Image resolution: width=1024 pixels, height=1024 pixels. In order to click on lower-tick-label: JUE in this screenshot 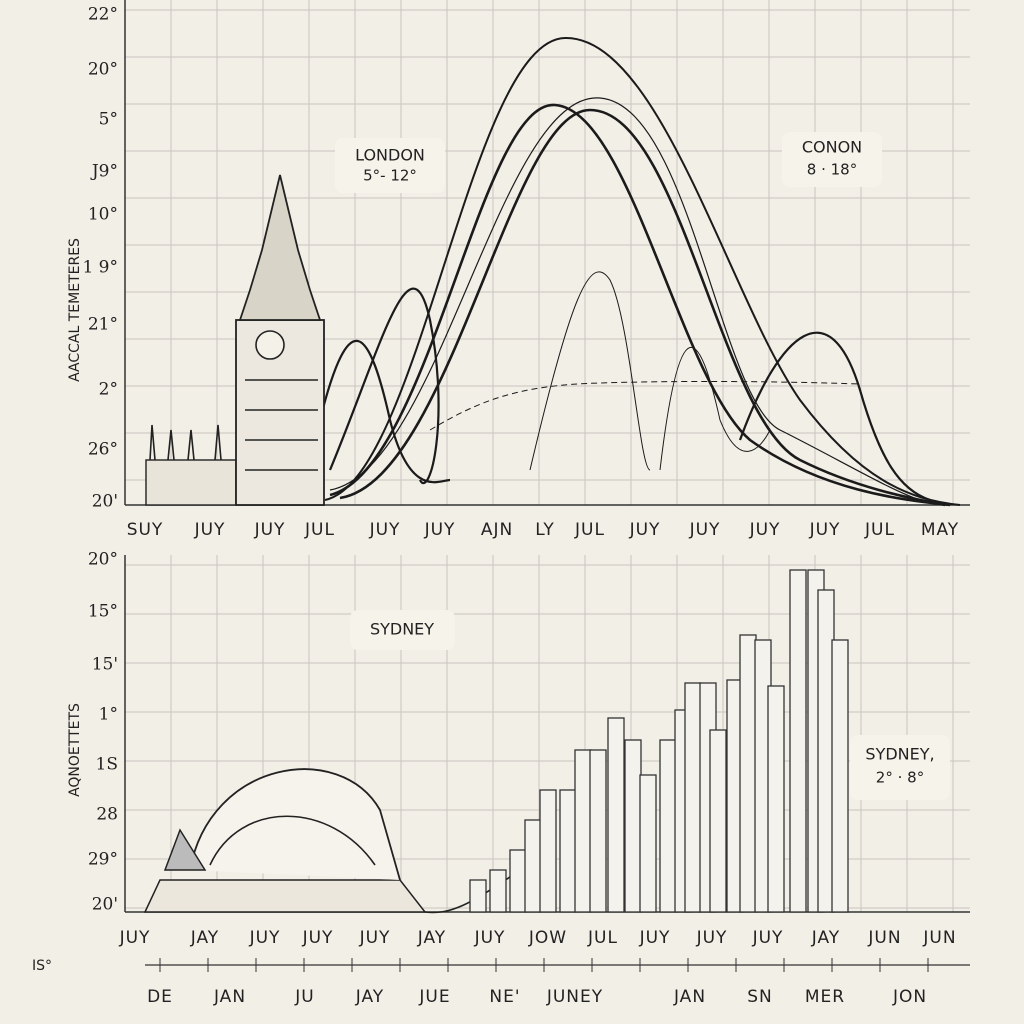, I will do `click(434, 997)`.